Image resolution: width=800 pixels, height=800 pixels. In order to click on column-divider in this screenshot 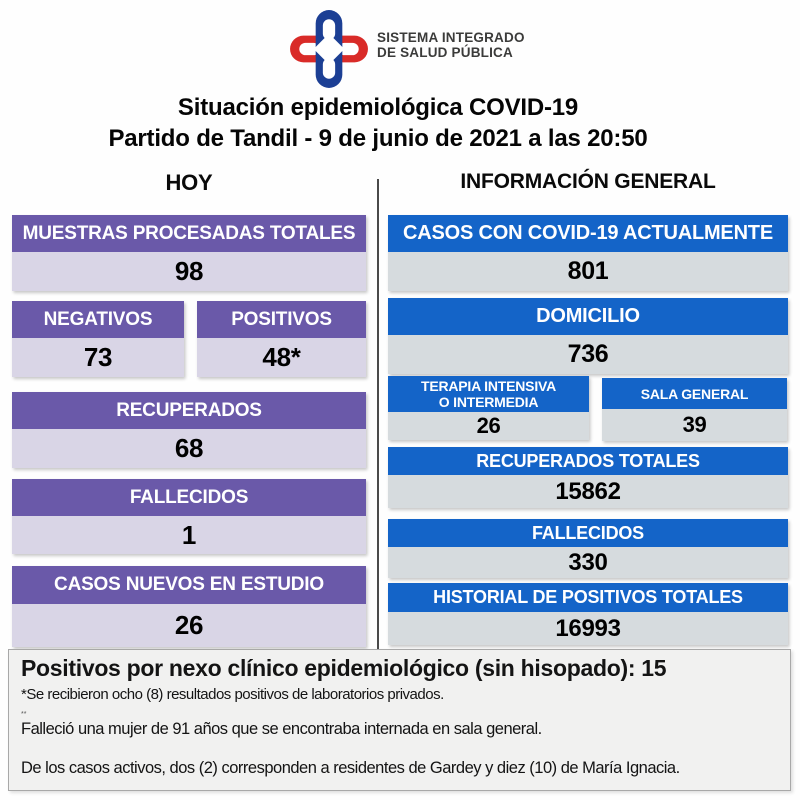, I will do `click(378, 415)`.